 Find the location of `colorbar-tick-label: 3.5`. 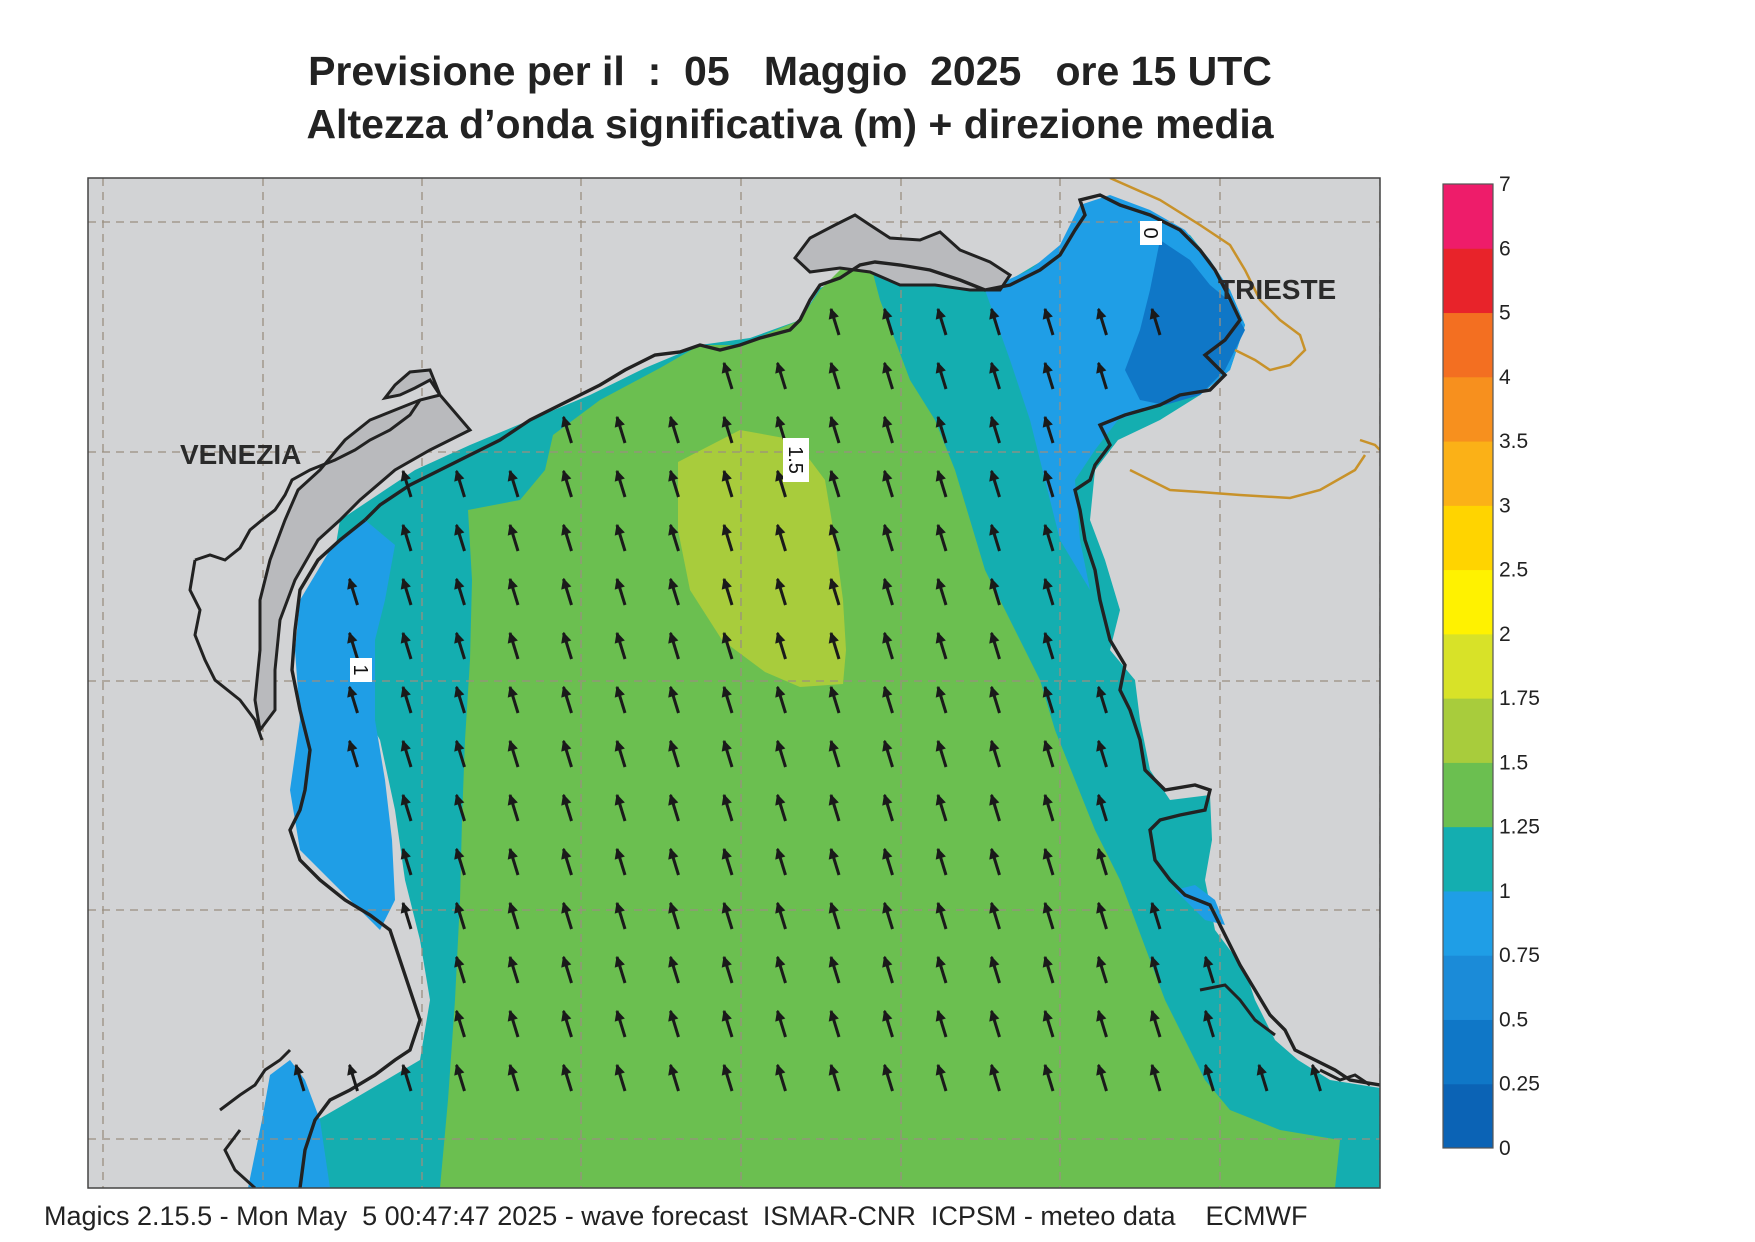

colorbar-tick-label: 3.5 is located at coordinates (1513, 441).